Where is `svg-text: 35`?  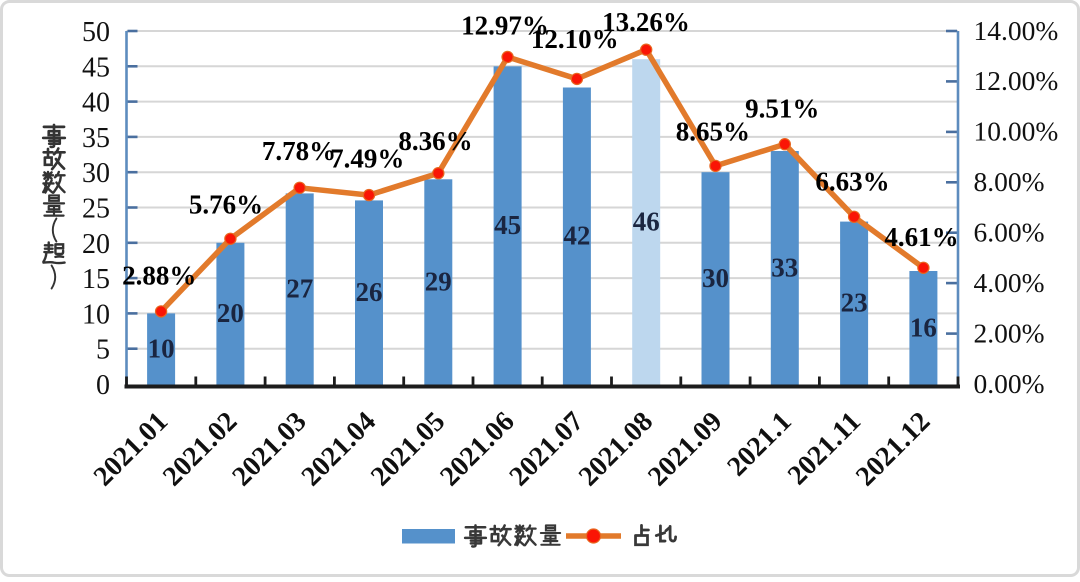
svg-text: 35 is located at coordinates (96, 138).